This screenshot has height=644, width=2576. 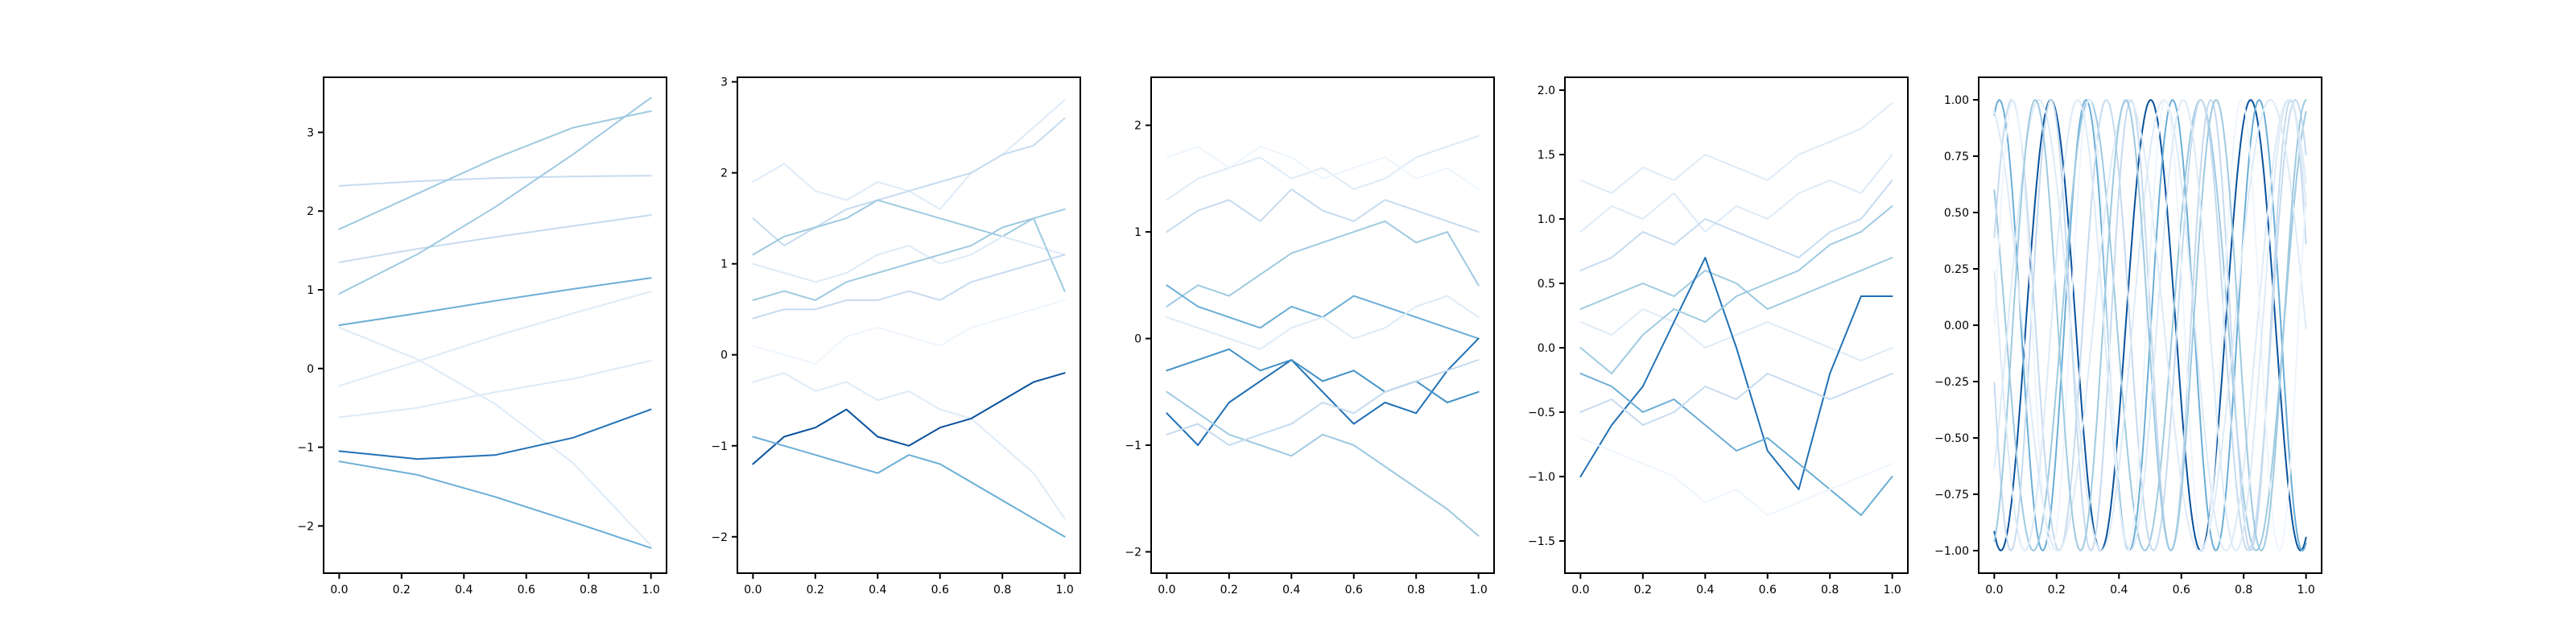 What do you see at coordinates (1956, 157) in the screenshot?
I see `y-tick-label: 0.75` at bounding box center [1956, 157].